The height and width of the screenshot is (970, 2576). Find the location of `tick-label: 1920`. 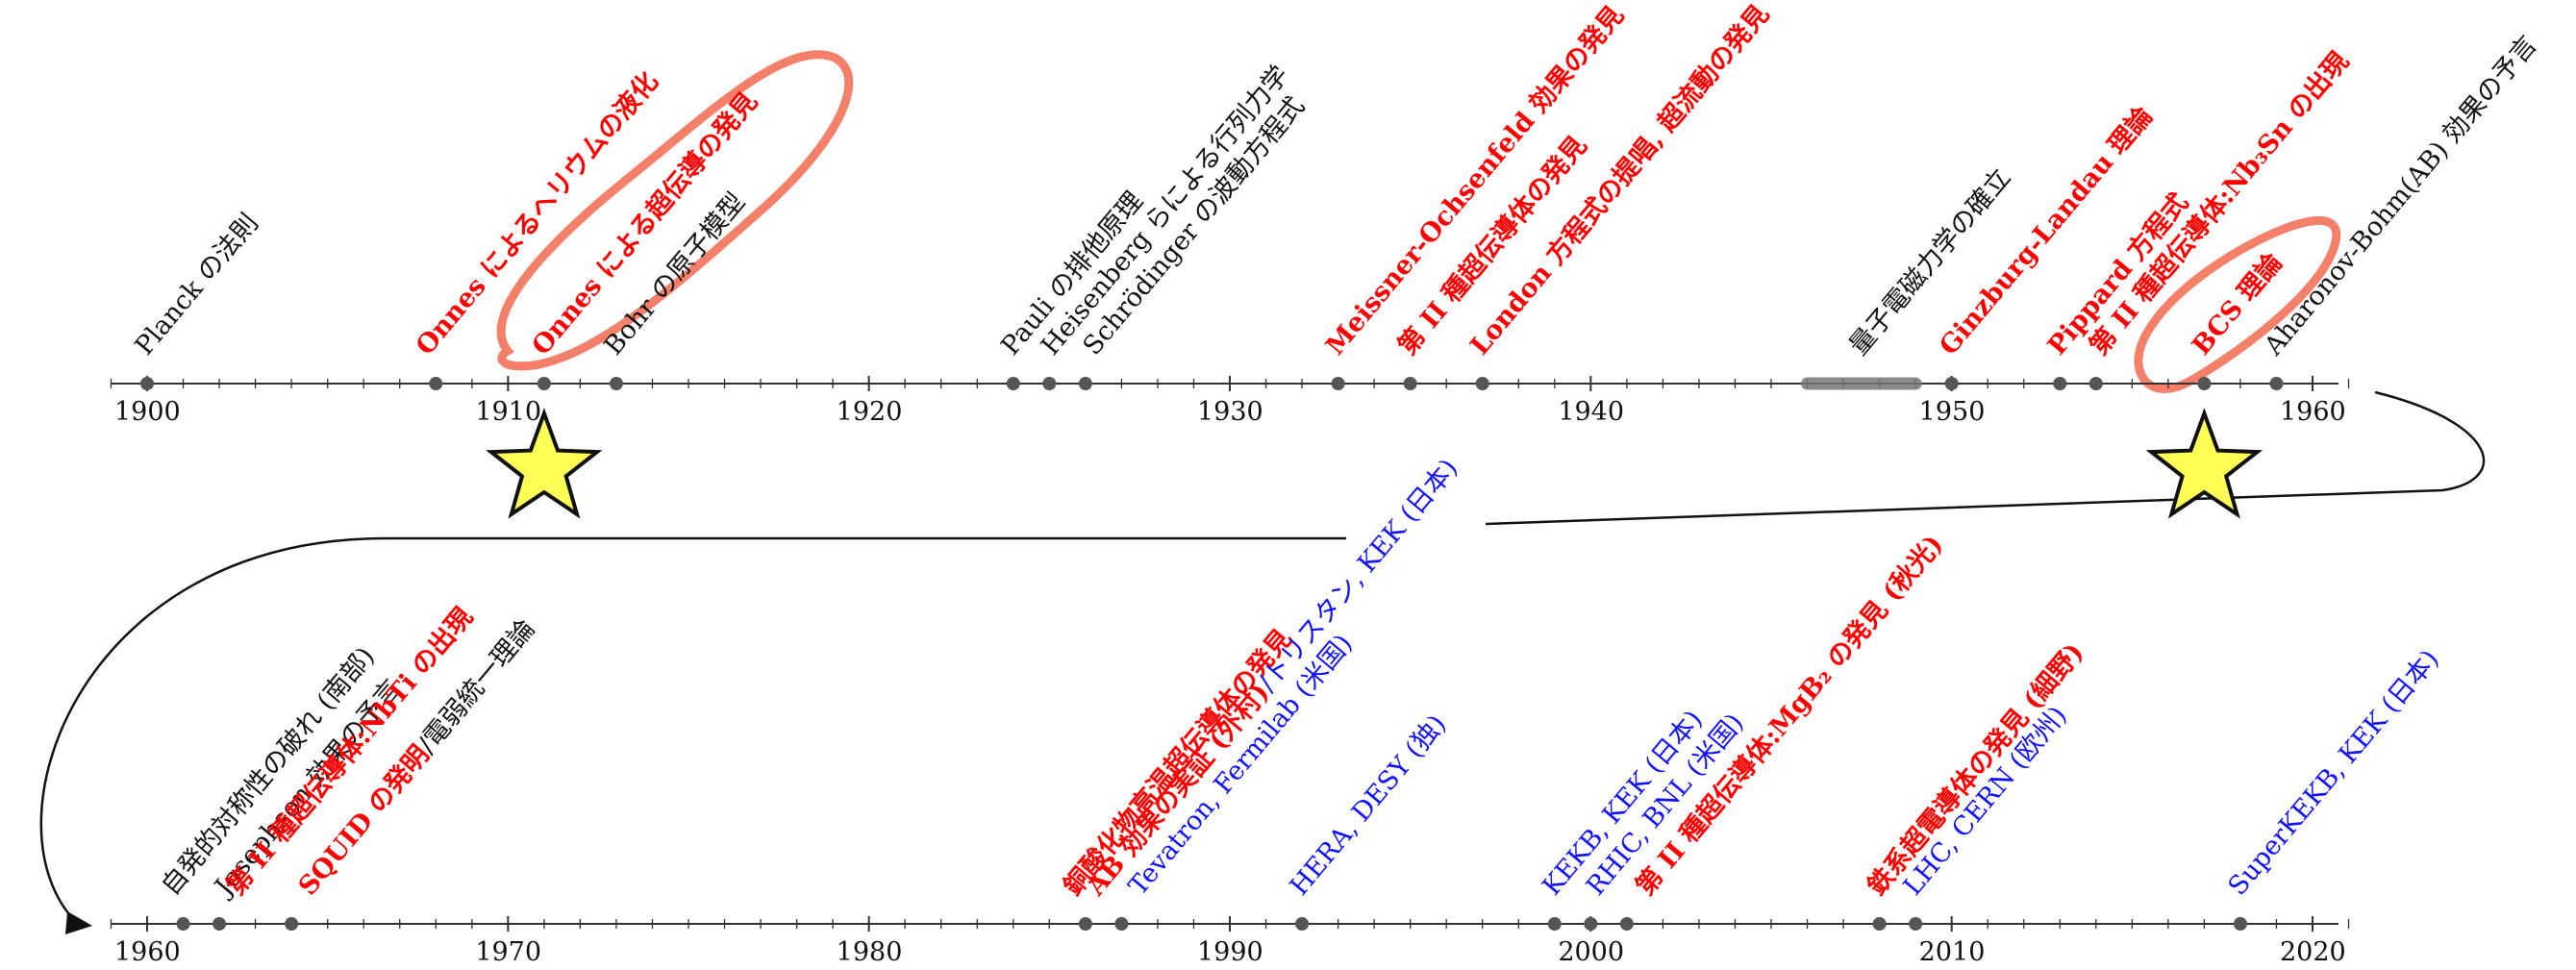

tick-label: 1920 is located at coordinates (870, 412).